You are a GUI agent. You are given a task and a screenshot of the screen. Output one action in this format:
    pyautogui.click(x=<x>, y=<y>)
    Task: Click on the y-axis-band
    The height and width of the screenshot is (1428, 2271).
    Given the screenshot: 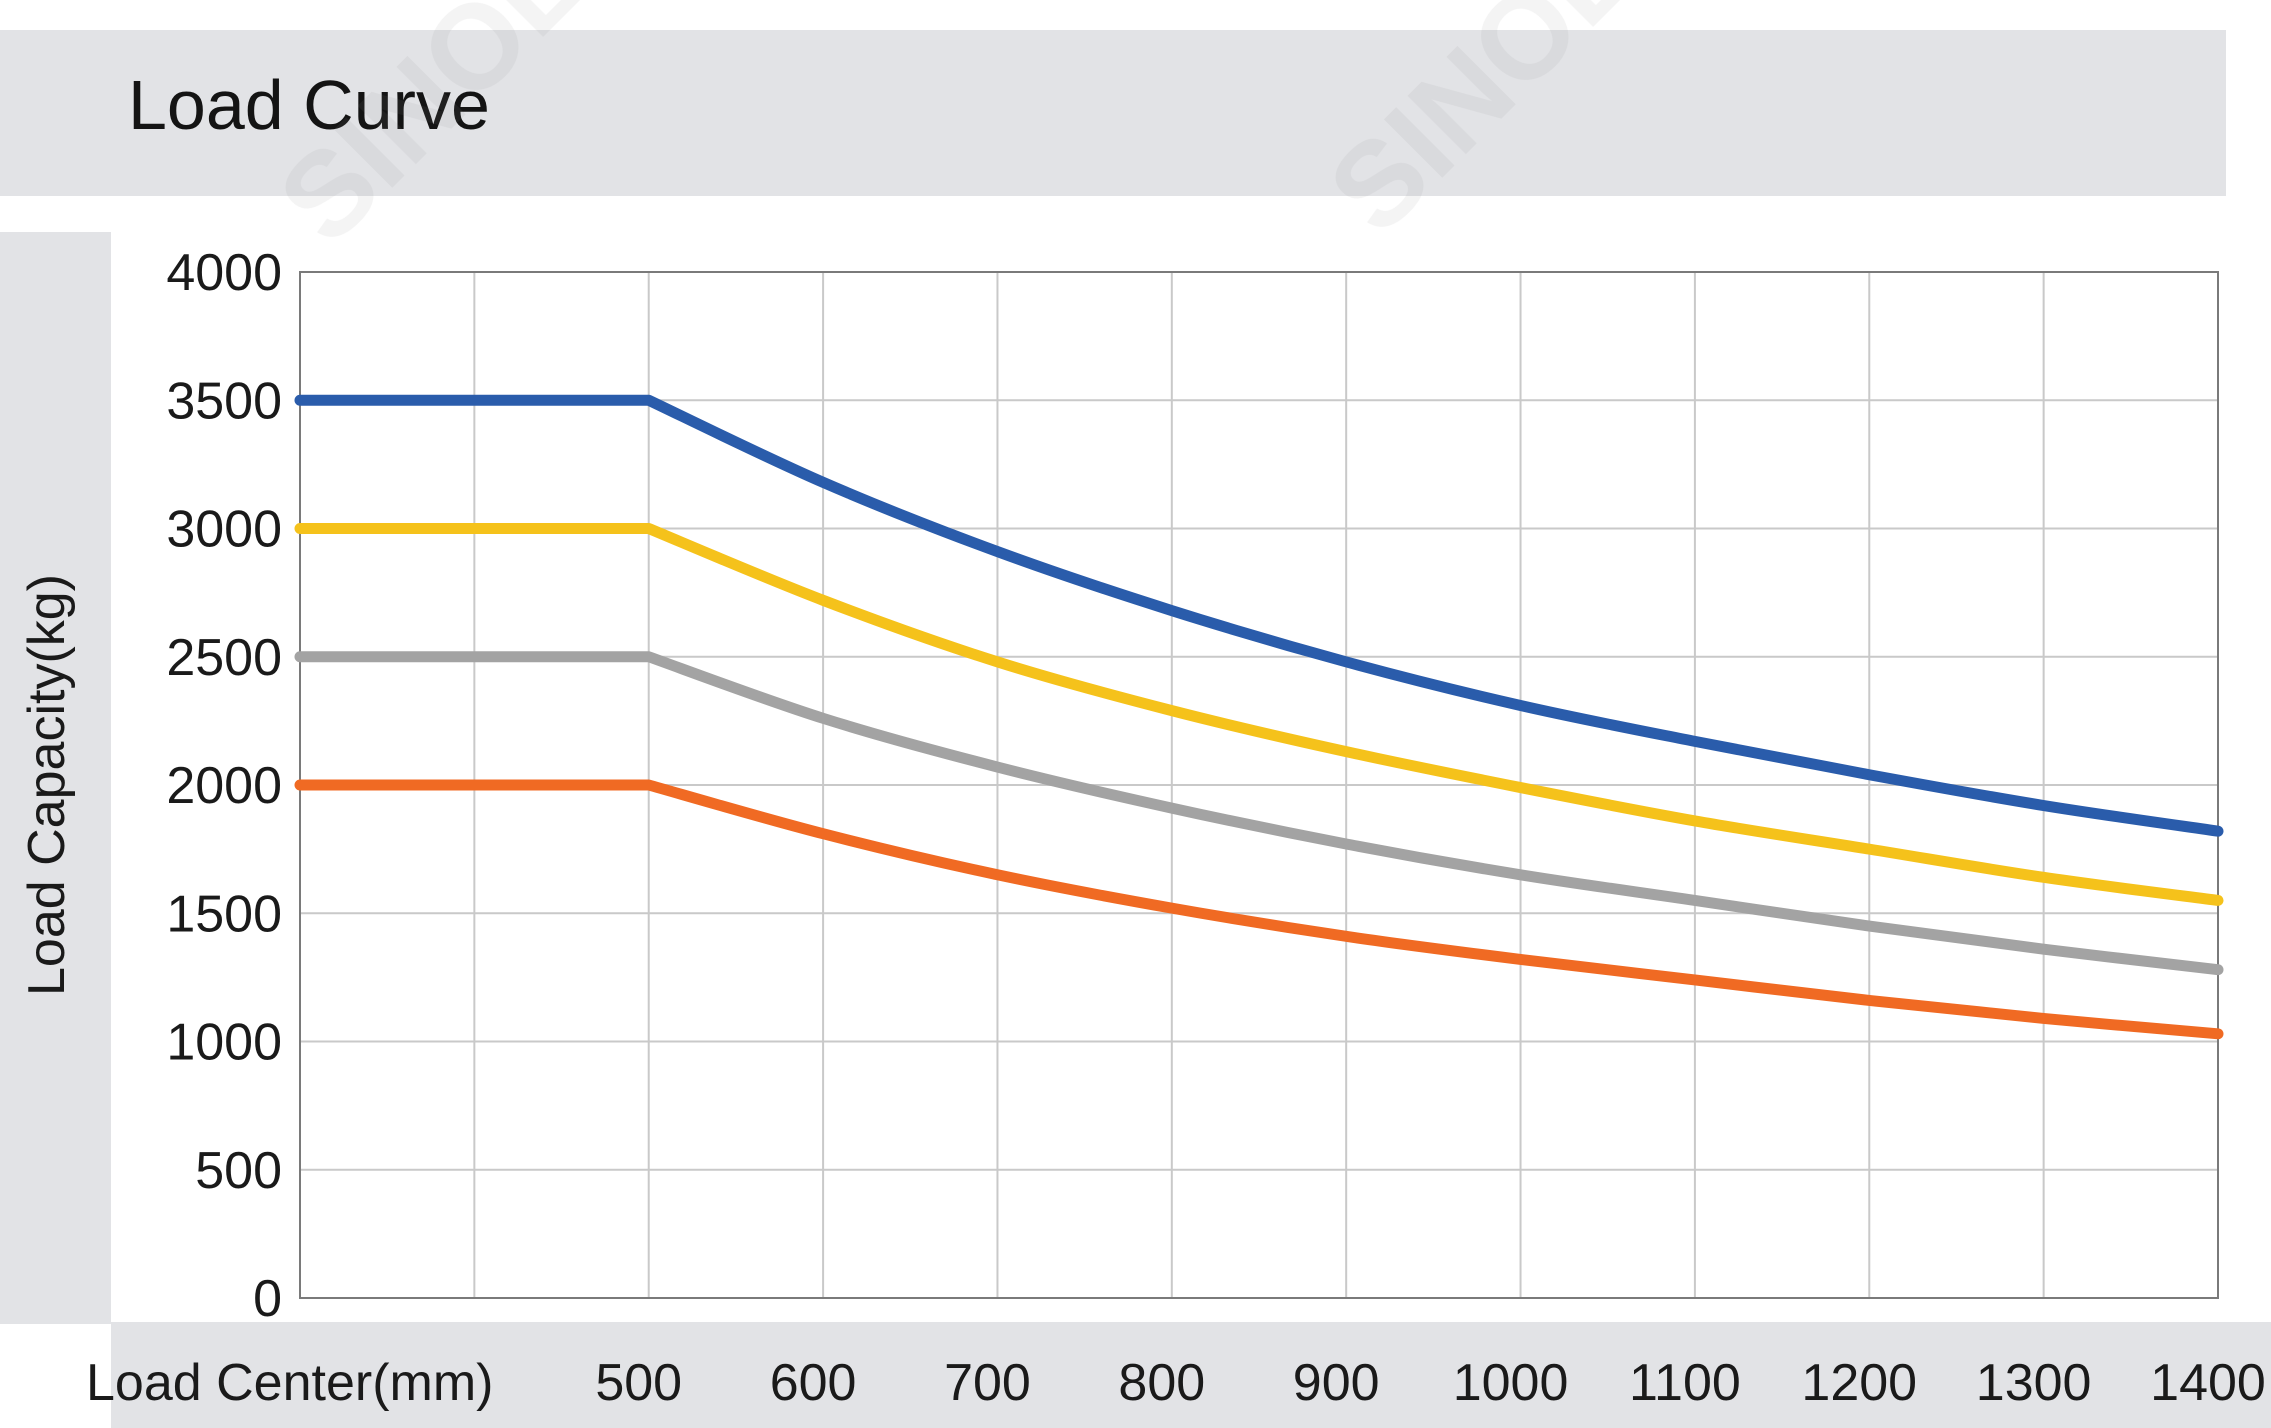 What is the action you would take?
    pyautogui.click(x=55, y=778)
    